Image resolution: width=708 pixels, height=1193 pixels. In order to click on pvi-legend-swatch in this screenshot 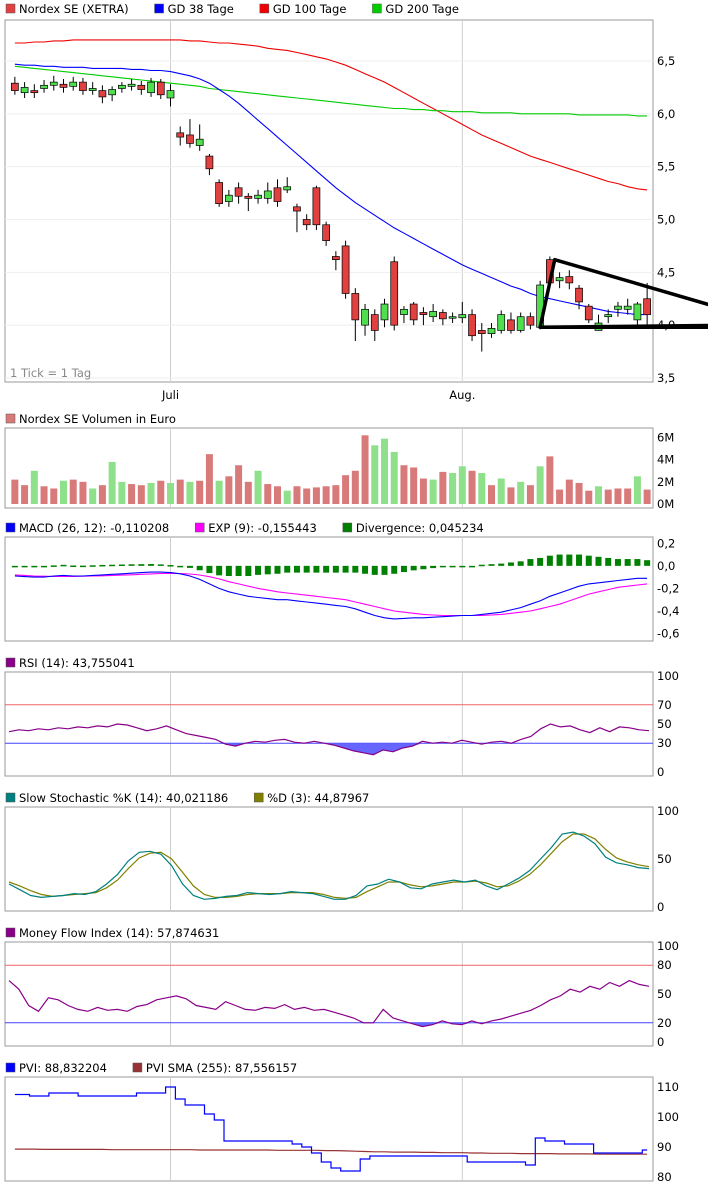, I will do `click(10, 1067)`.